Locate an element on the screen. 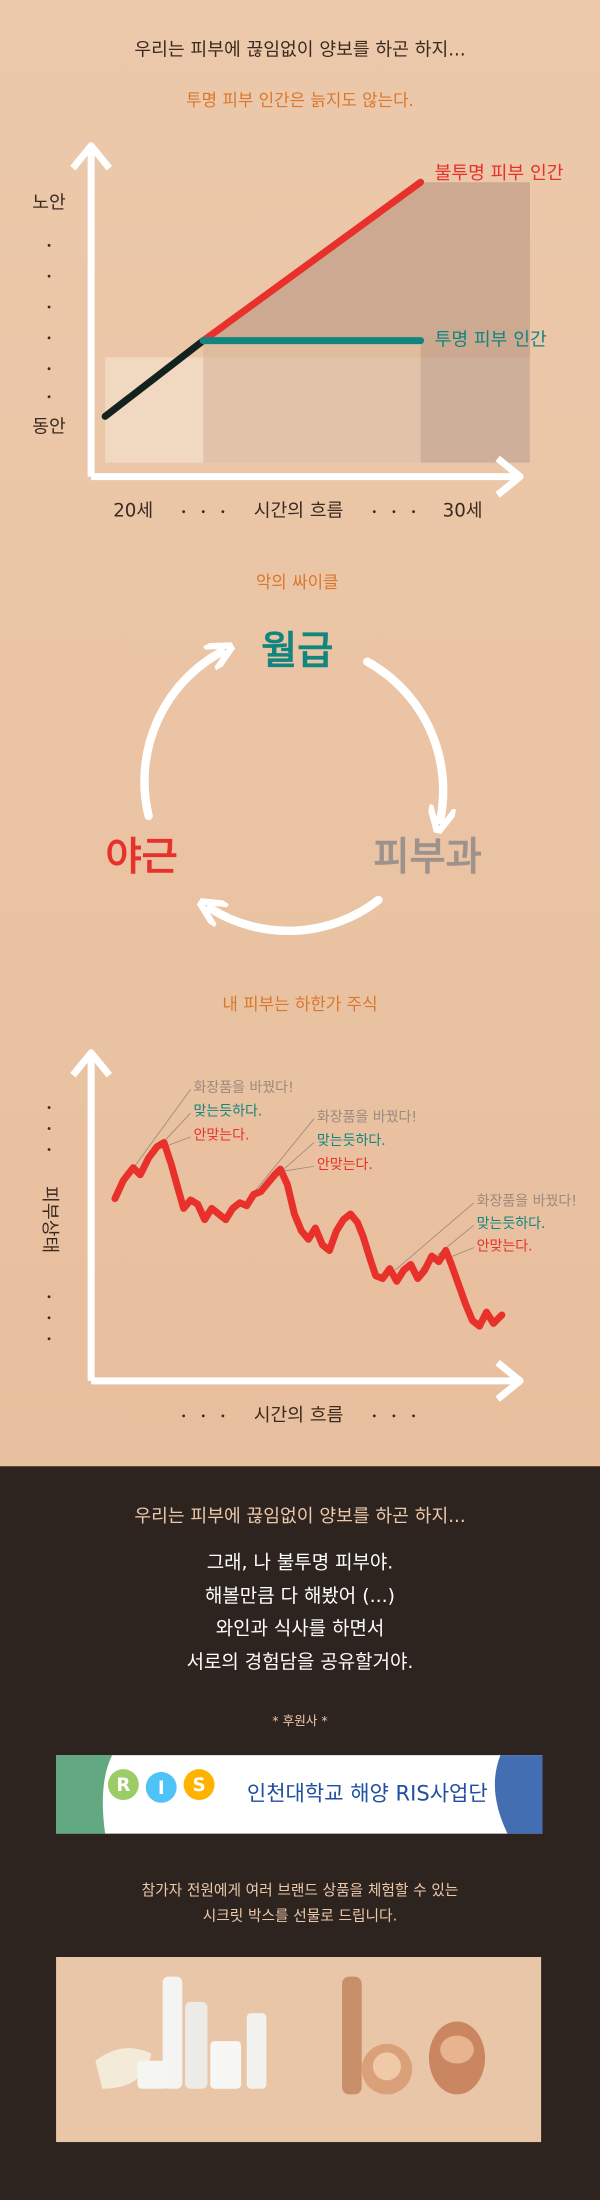  line-young is located at coordinates (154, 378).